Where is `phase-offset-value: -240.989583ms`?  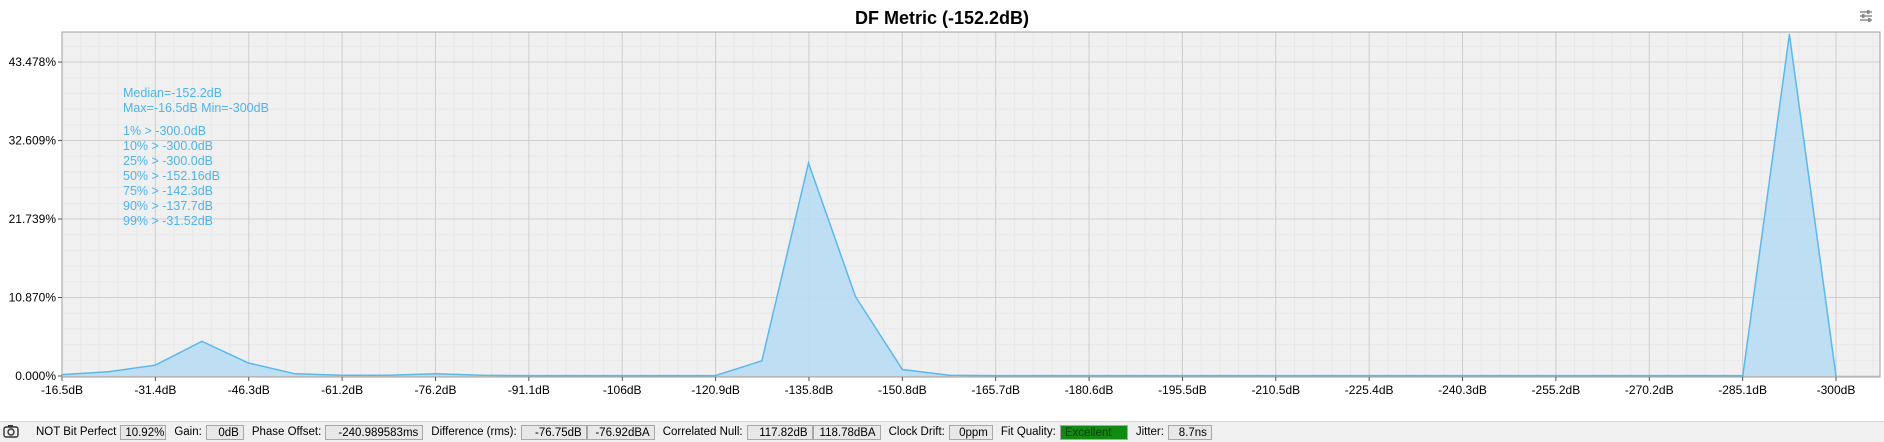 phase-offset-value: -240.989583ms is located at coordinates (374, 432).